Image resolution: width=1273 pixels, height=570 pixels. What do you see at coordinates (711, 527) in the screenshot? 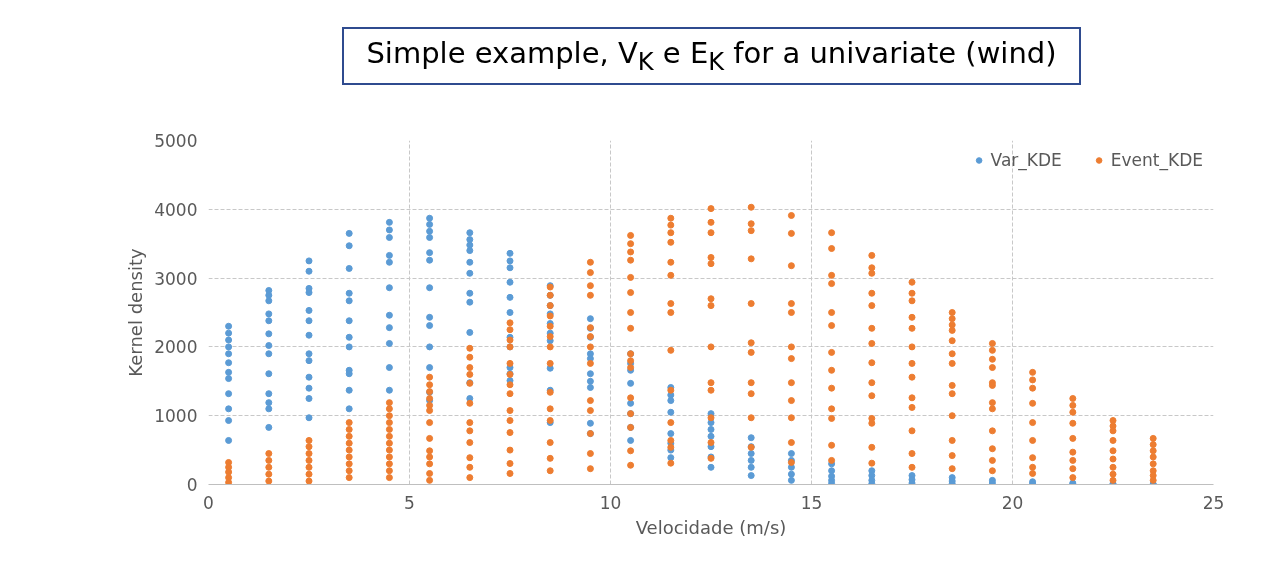
I see `x-axis-title: Velocidade (m/s)` at bounding box center [711, 527].